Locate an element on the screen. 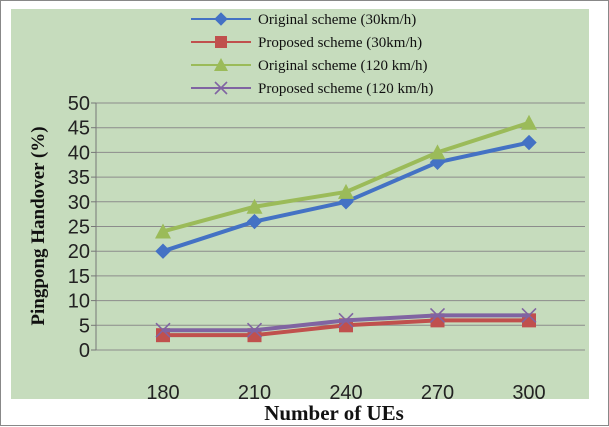 Image resolution: width=609 pixels, height=427 pixels. y-tick-label: 0 is located at coordinates (84, 351).